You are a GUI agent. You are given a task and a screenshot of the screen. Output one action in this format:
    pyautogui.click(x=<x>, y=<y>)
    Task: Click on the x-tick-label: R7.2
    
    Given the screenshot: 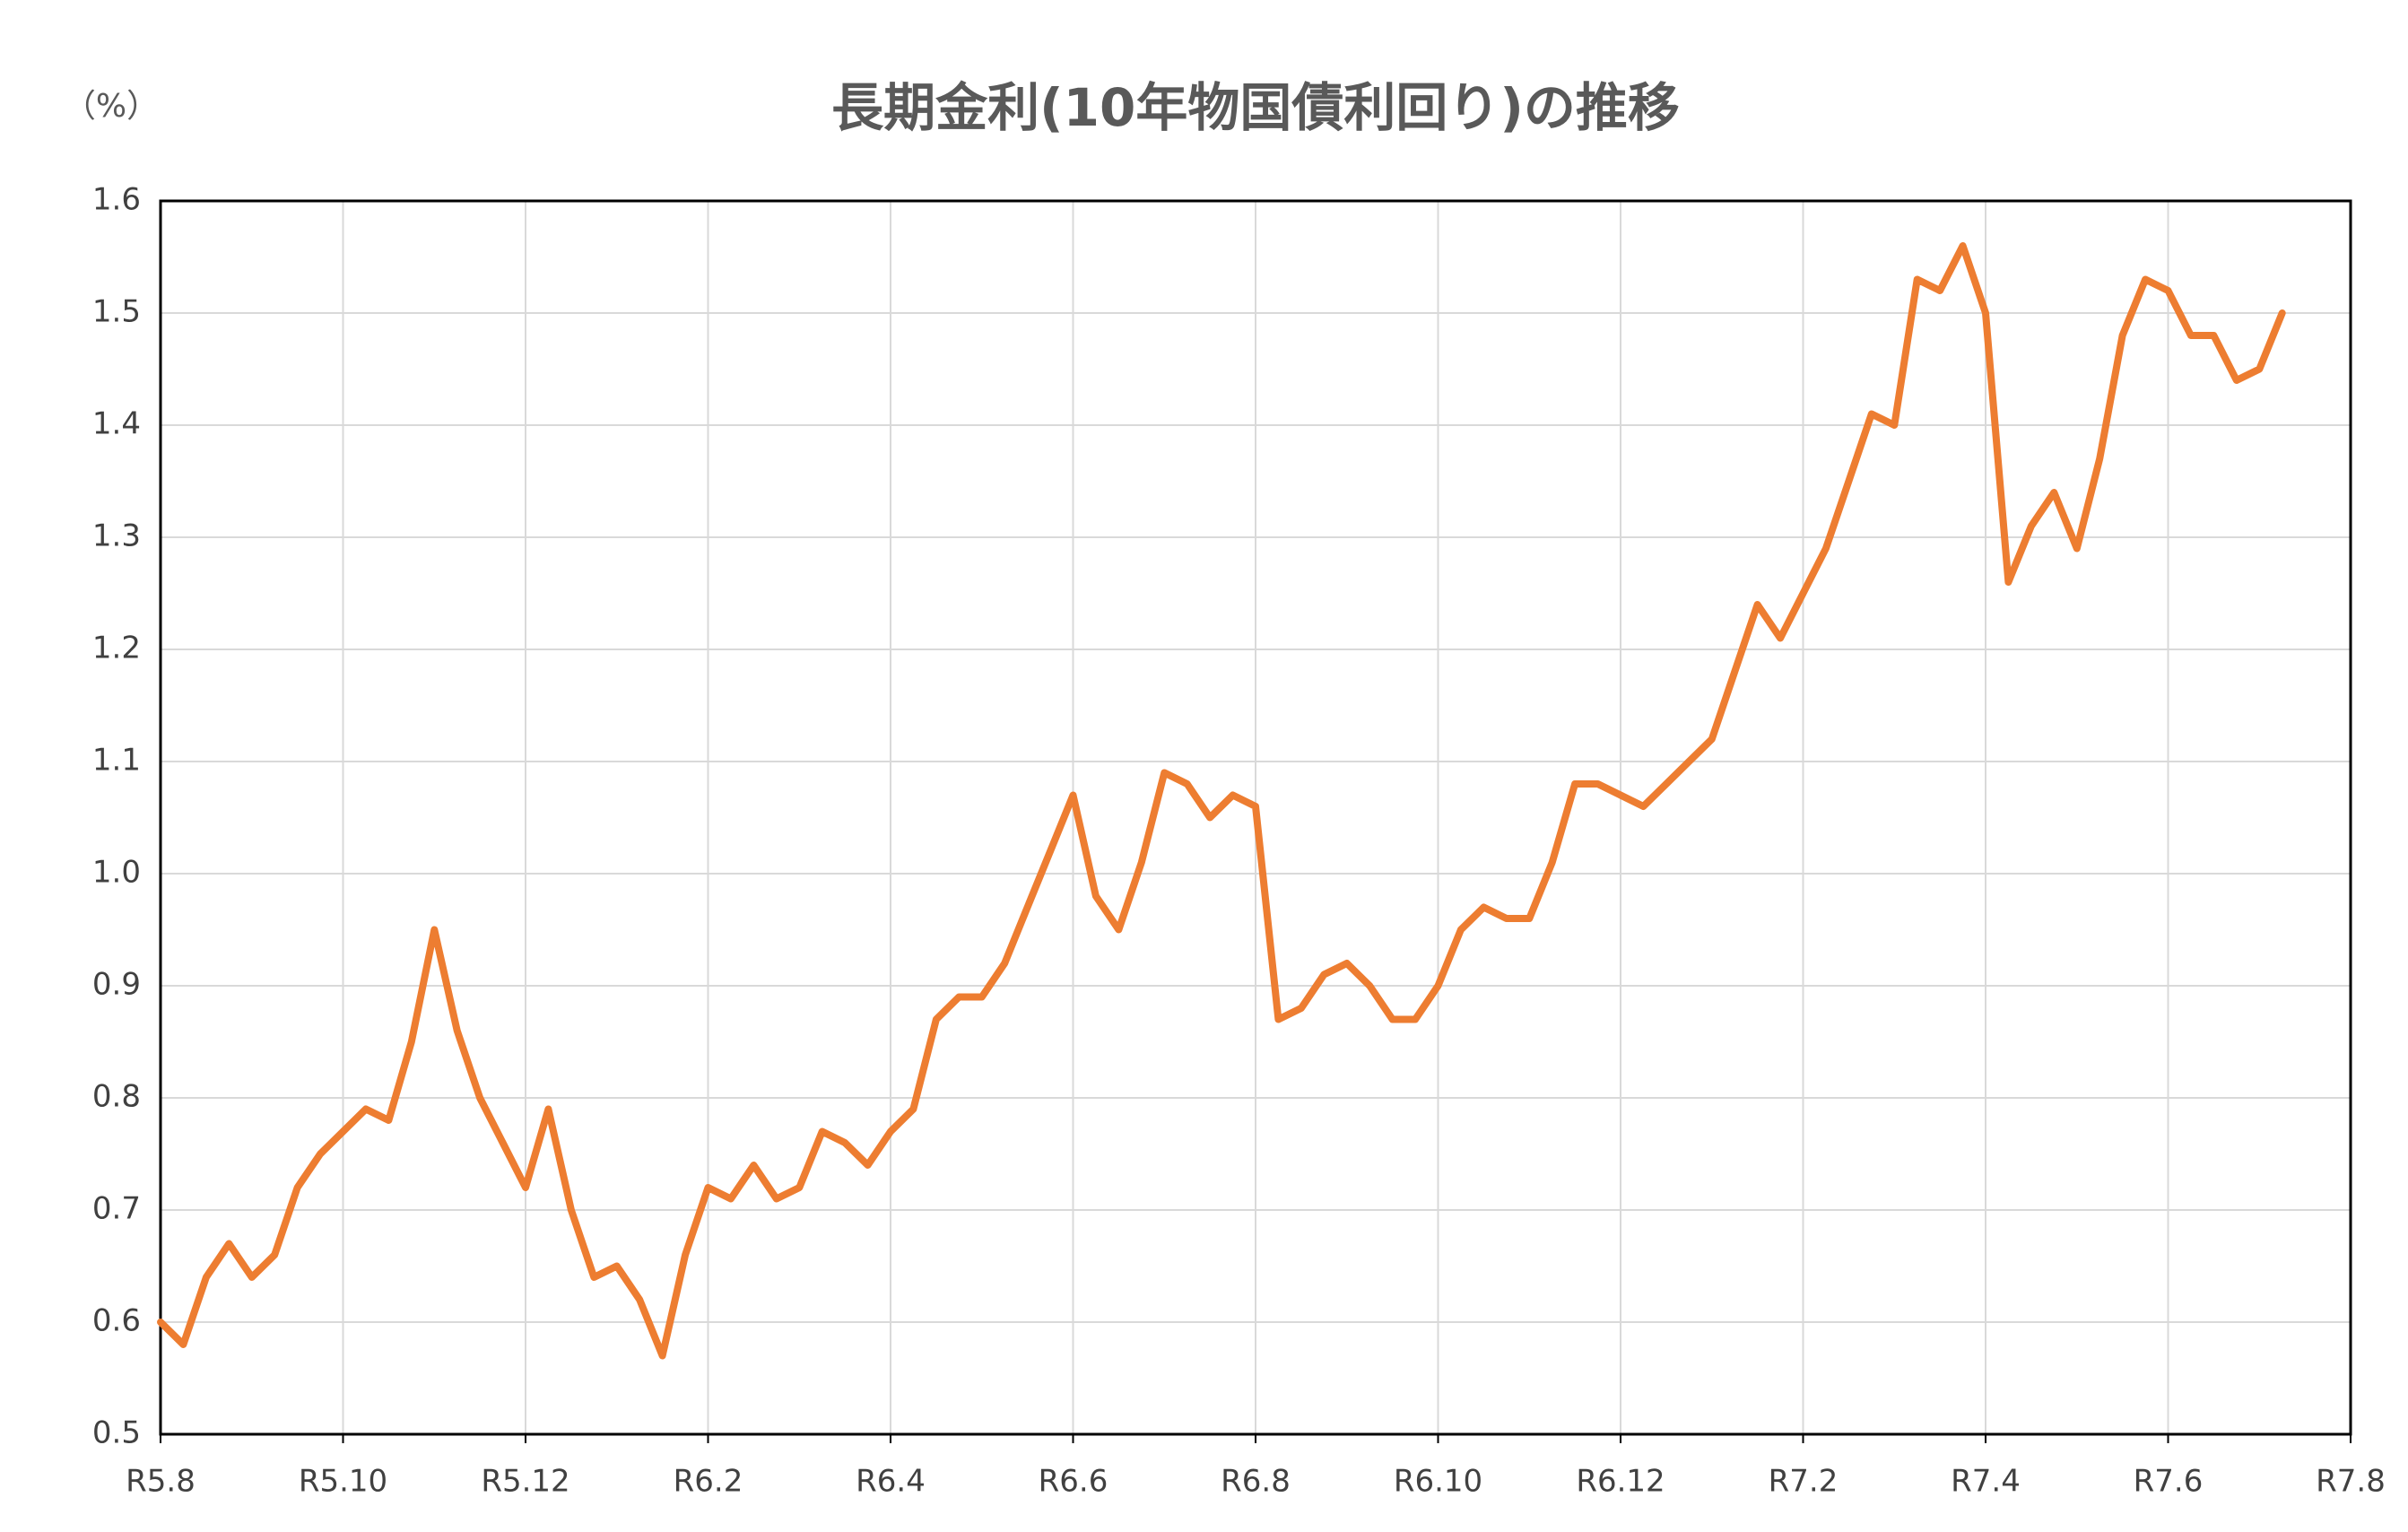 What is the action you would take?
    pyautogui.click(x=1804, y=1482)
    